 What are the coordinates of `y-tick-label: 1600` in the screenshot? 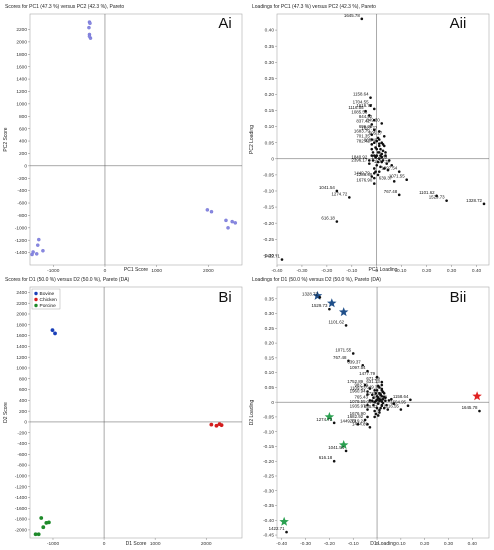 It's located at (21, 67).